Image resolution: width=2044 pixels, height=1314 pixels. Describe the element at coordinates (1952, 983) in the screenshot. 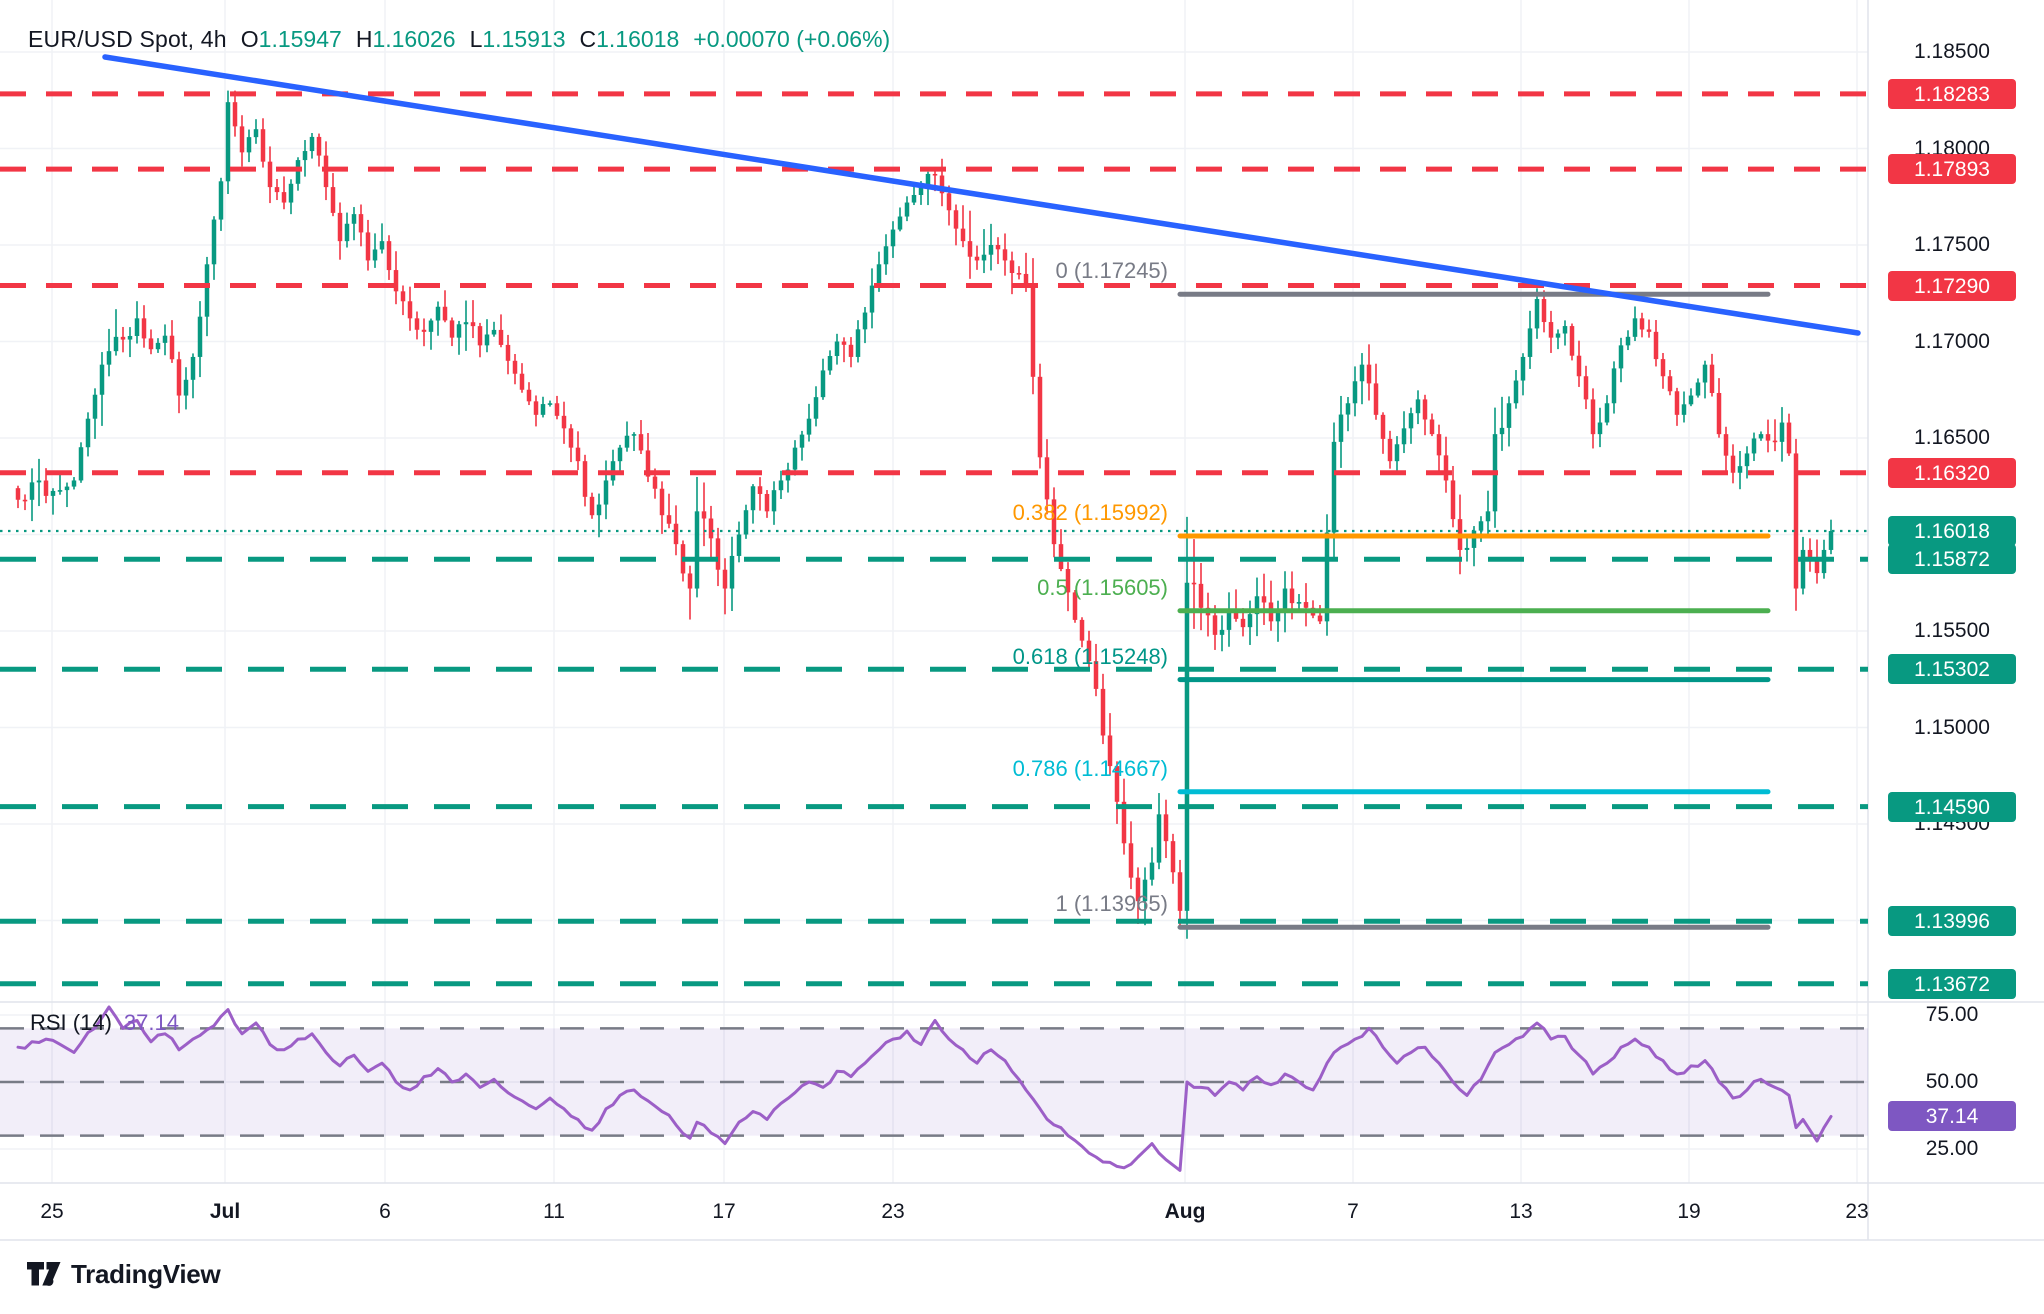

I see `price-level-badge: 1.13672` at that location.